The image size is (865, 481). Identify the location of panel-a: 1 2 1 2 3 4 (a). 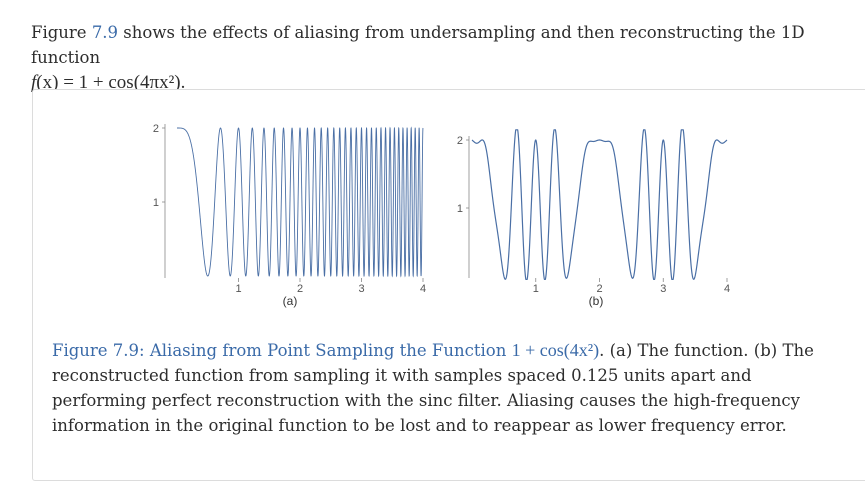
(289, 215).